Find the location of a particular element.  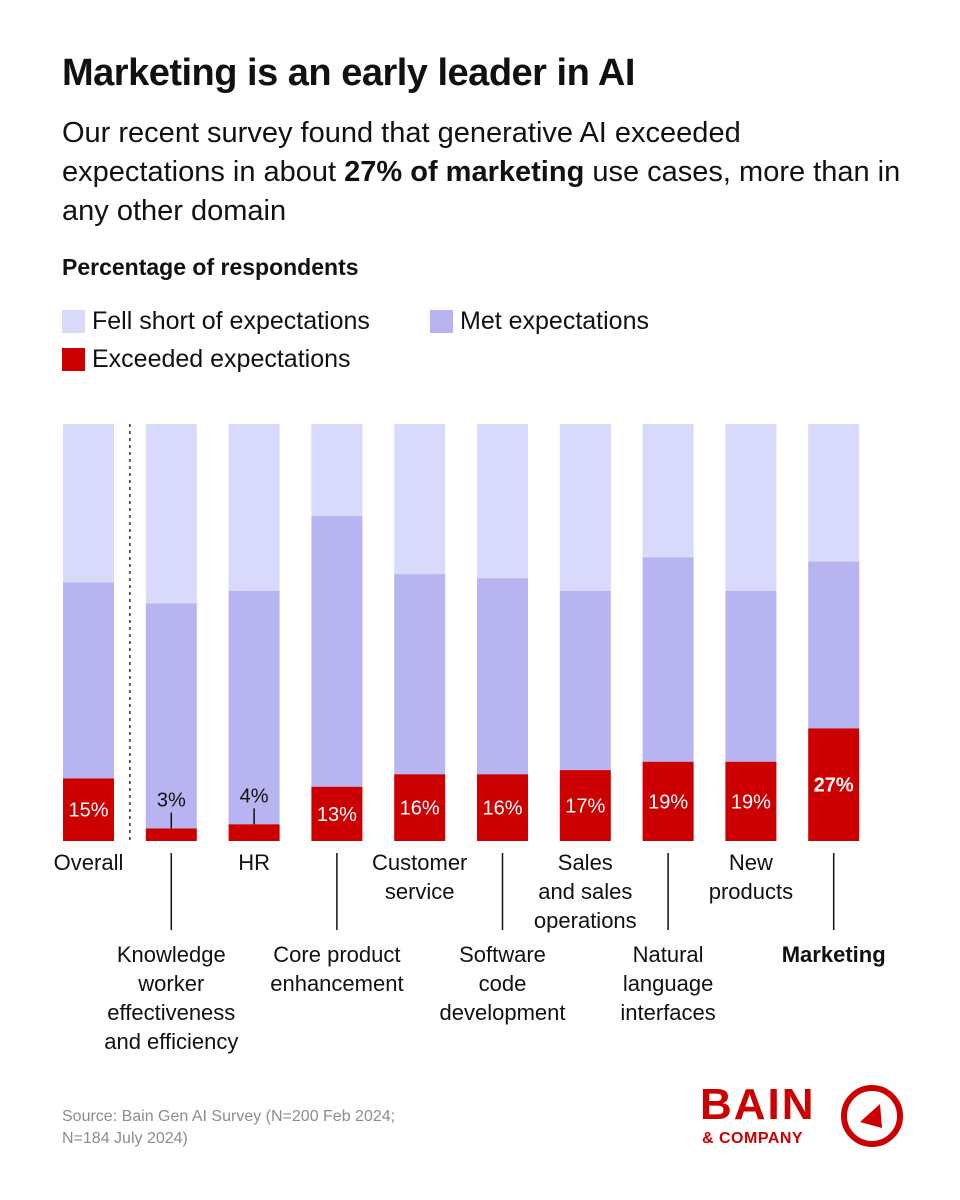

category-label-line: New is located at coordinates (751, 862).